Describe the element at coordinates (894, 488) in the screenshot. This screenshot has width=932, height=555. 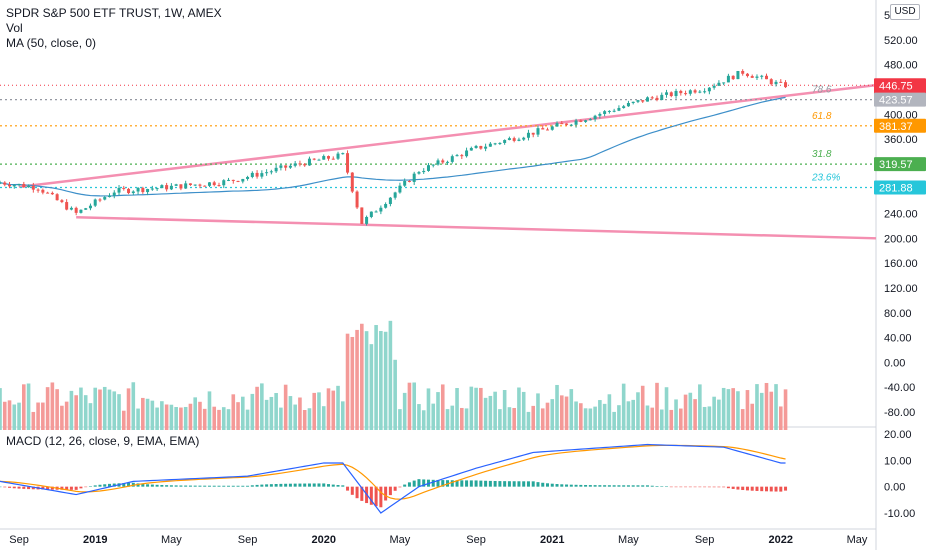
I see `macd-axis-tick: 0.00` at that location.